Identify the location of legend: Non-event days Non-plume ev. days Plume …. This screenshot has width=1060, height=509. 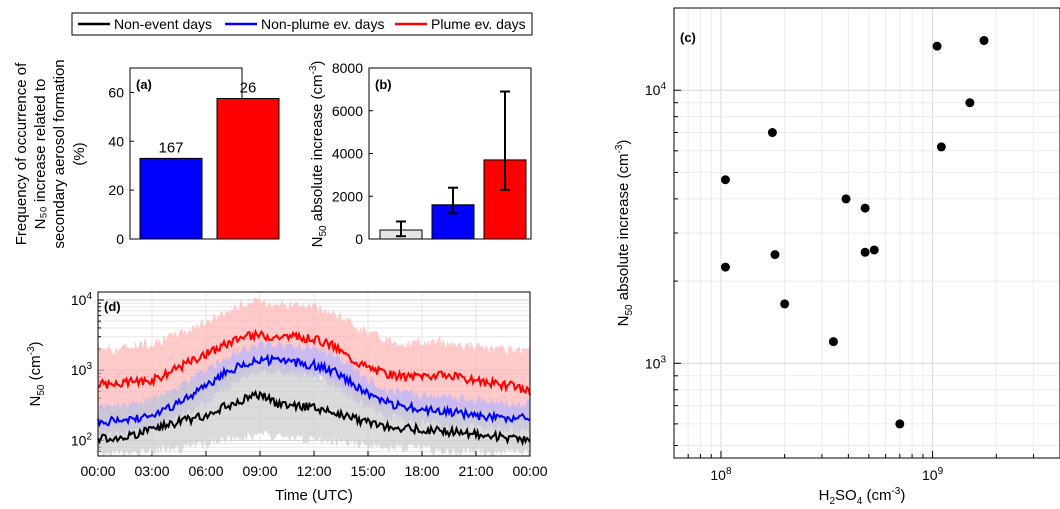
(302, 24).